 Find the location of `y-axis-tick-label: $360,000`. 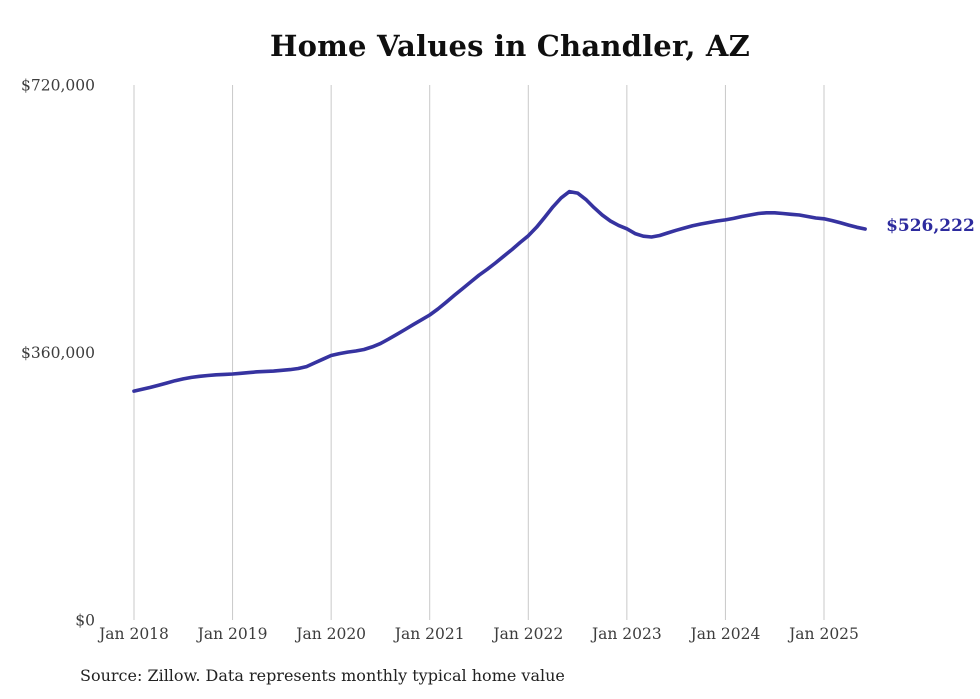

y-axis-tick-label: $360,000 is located at coordinates (58, 353).